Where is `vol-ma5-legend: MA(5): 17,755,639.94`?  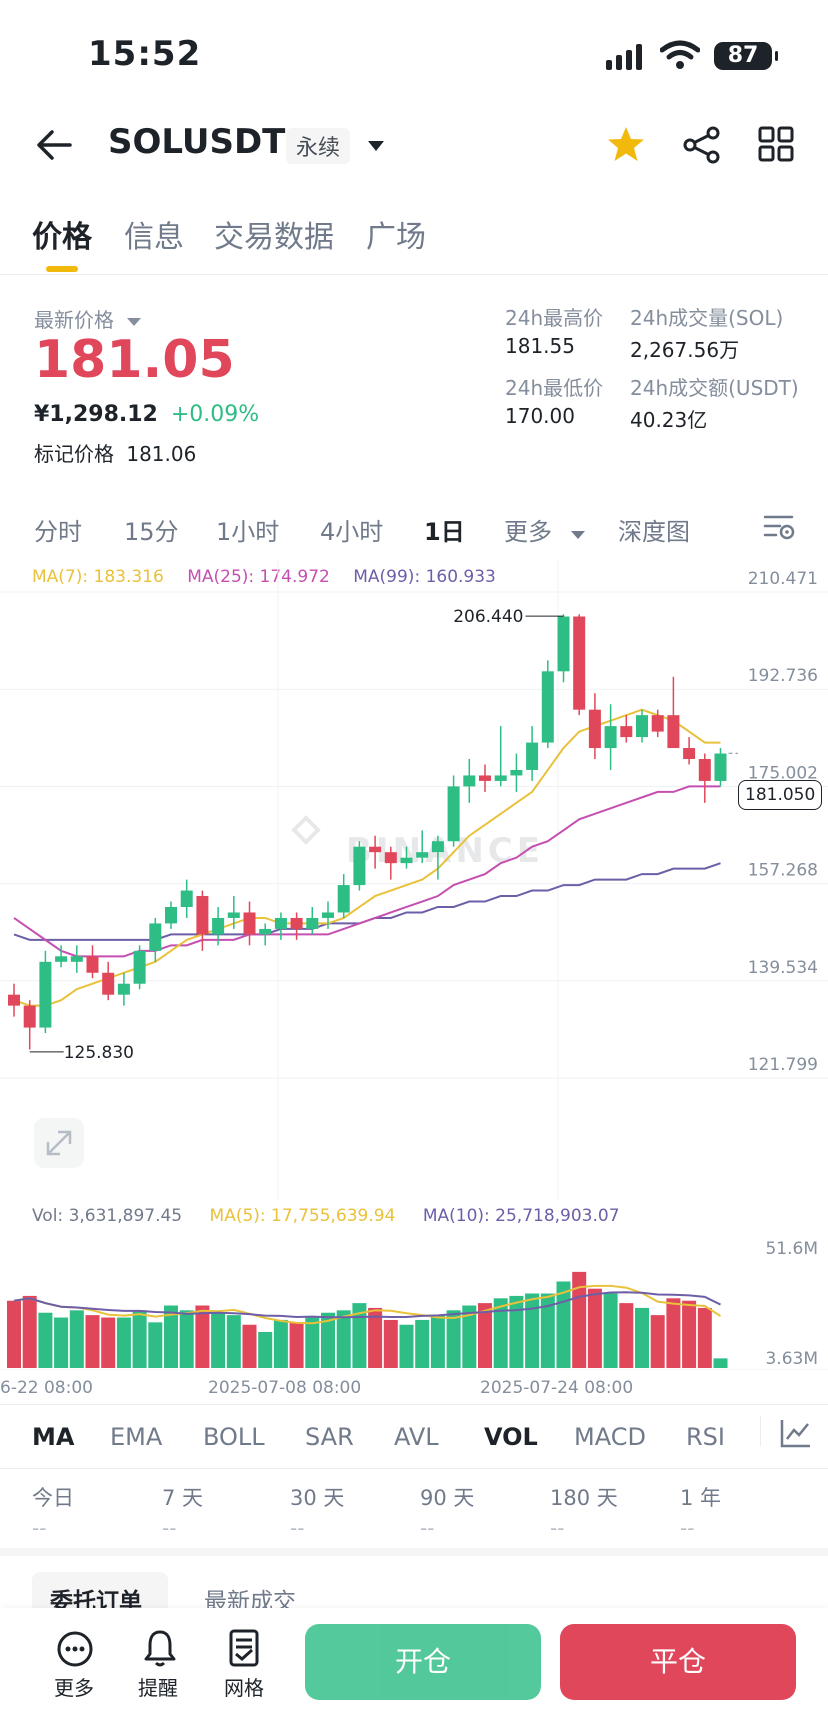
vol-ma5-legend: MA(5): 17,755,639.94 is located at coordinates (302, 1216).